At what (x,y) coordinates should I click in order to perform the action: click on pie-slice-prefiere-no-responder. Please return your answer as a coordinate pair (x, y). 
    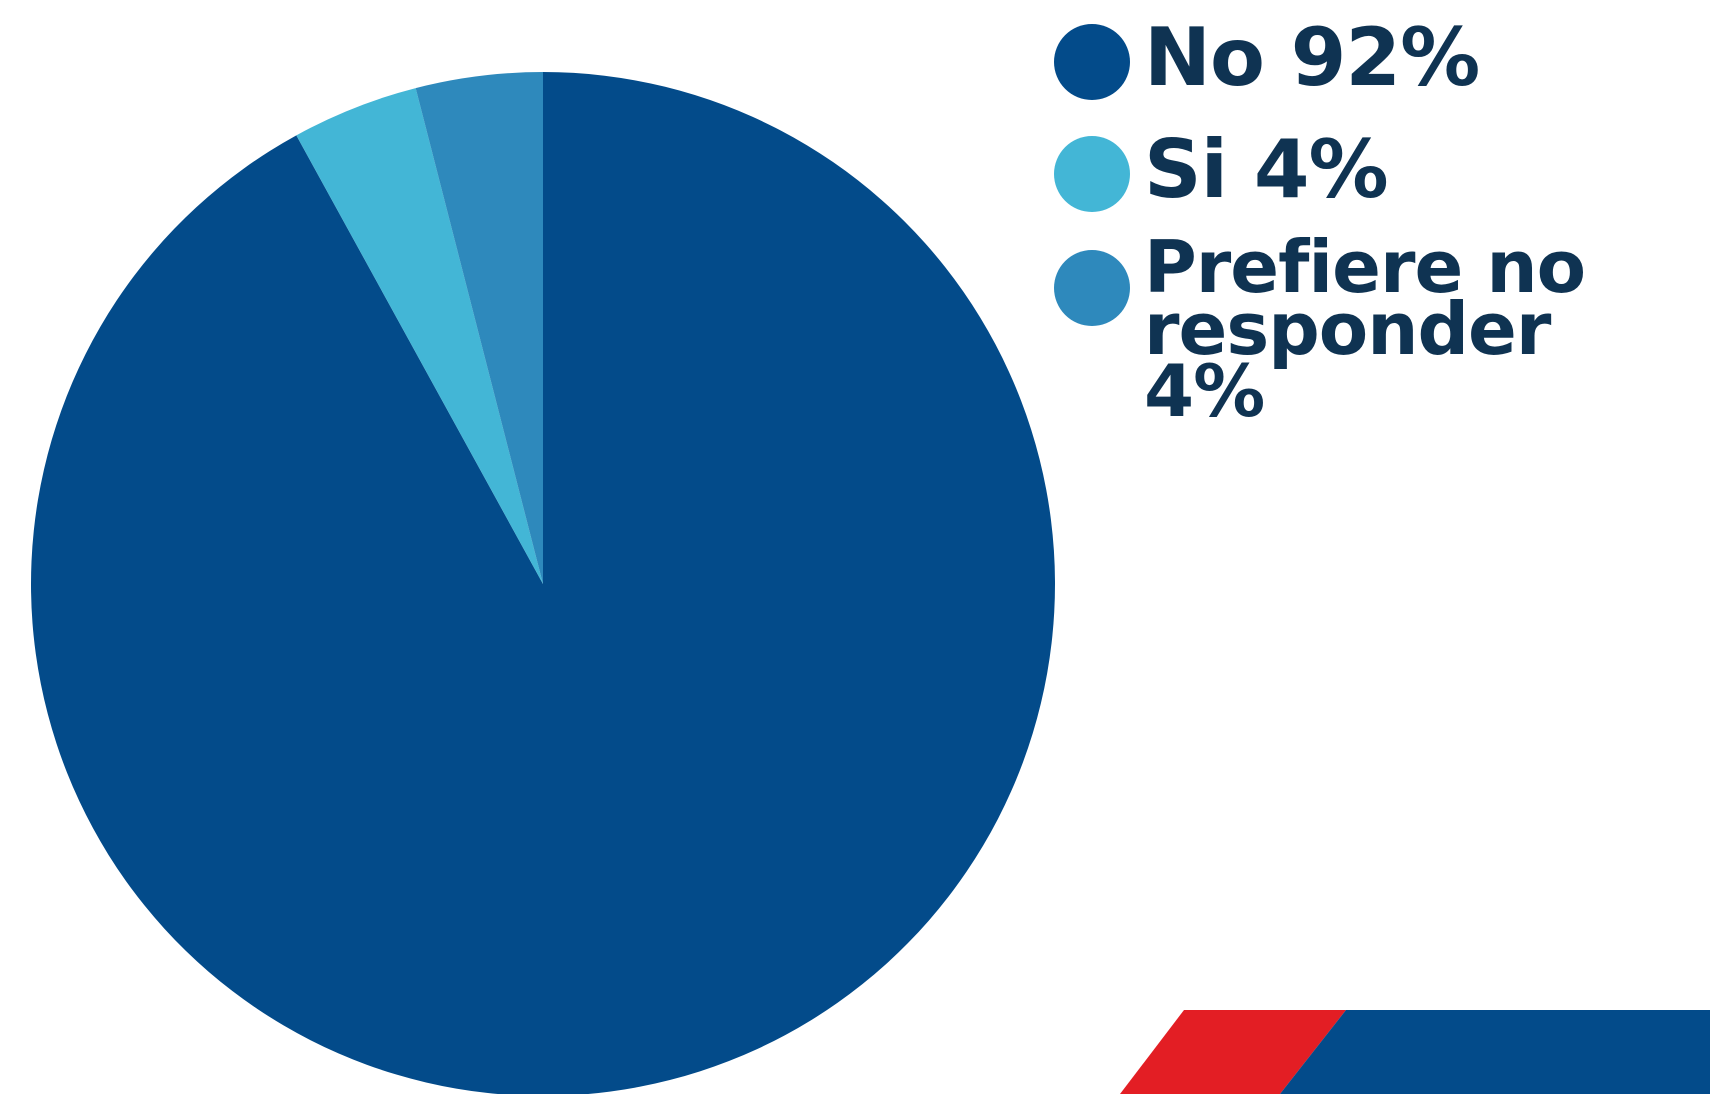
    Looking at the image, I should click on (479, 328).